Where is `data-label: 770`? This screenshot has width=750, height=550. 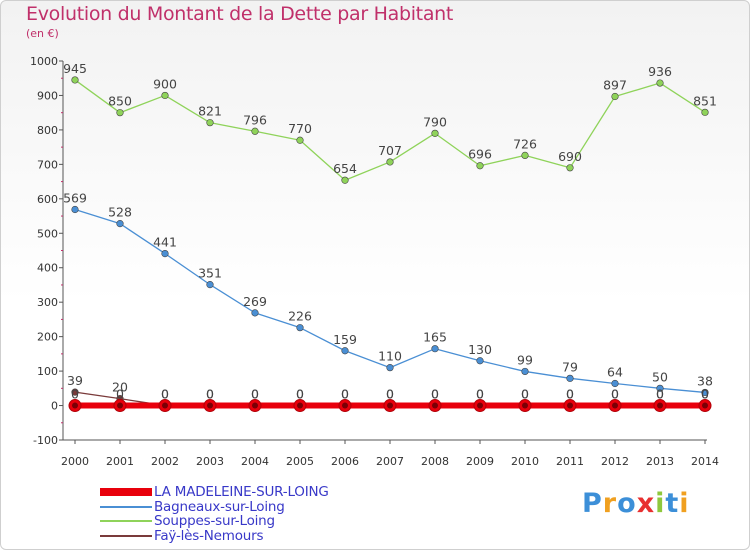 data-label: 770 is located at coordinates (300, 128).